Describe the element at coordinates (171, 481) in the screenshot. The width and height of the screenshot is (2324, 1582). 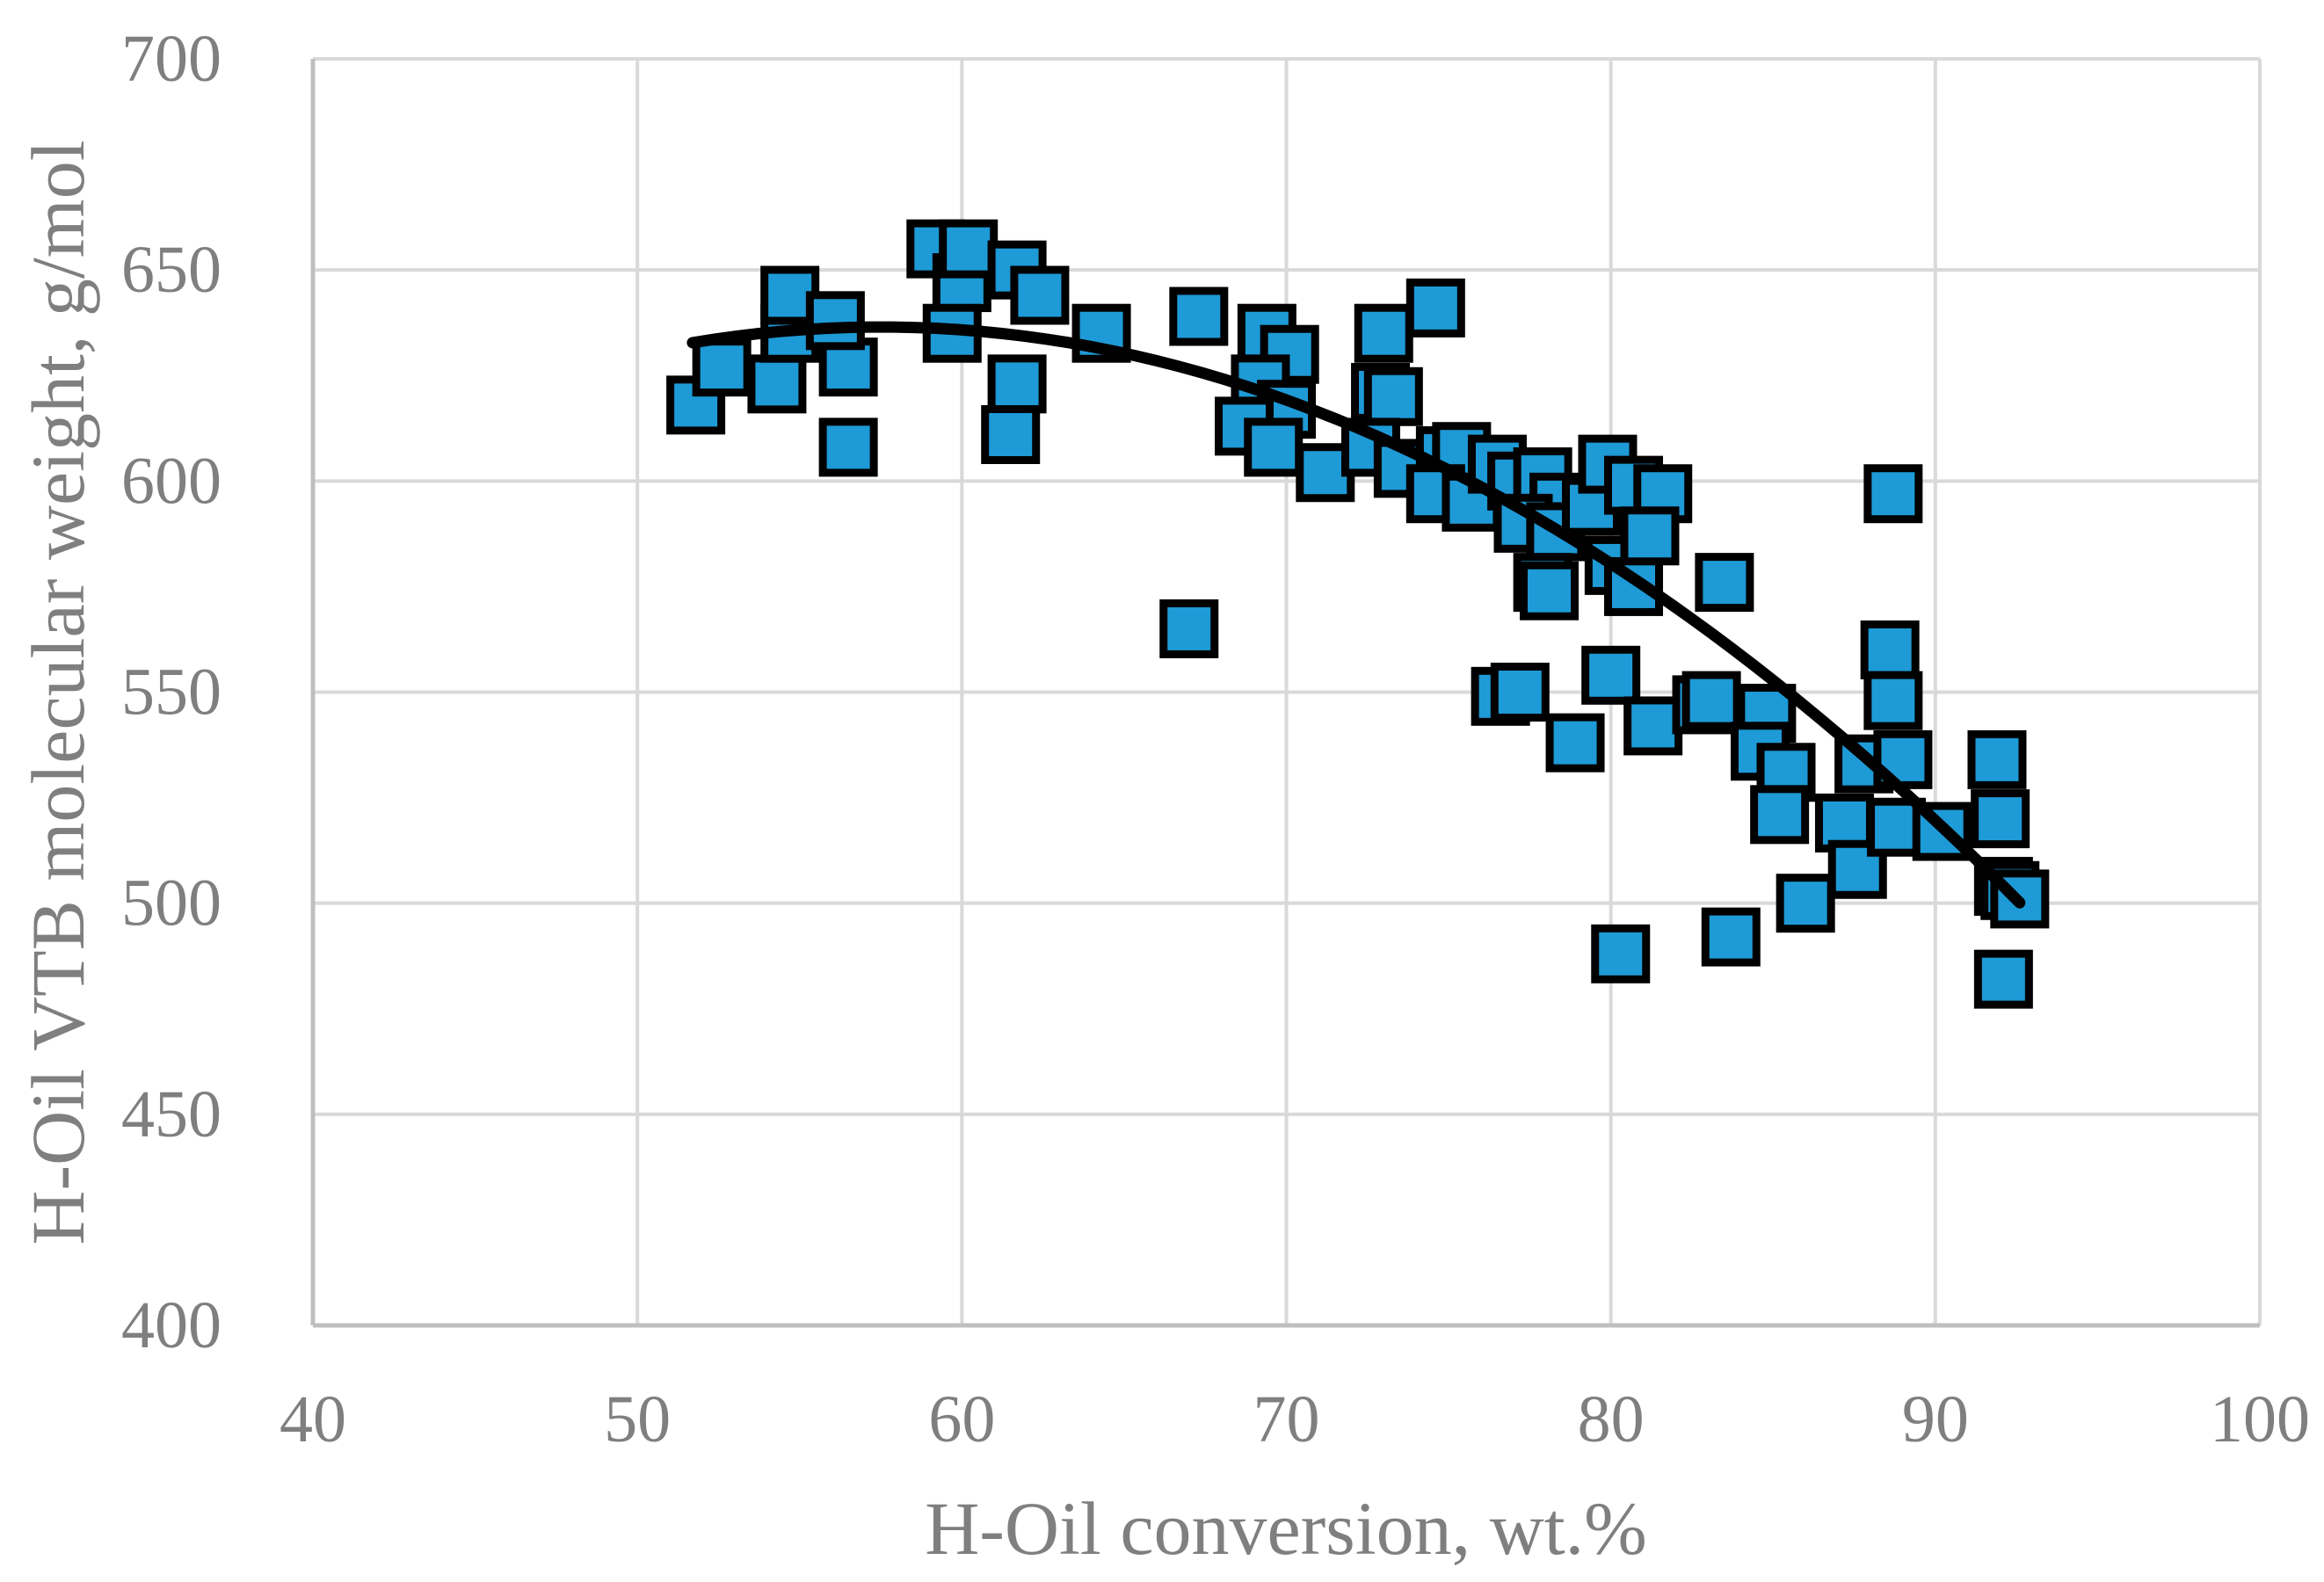
I see `y-tick-label: 600` at that location.